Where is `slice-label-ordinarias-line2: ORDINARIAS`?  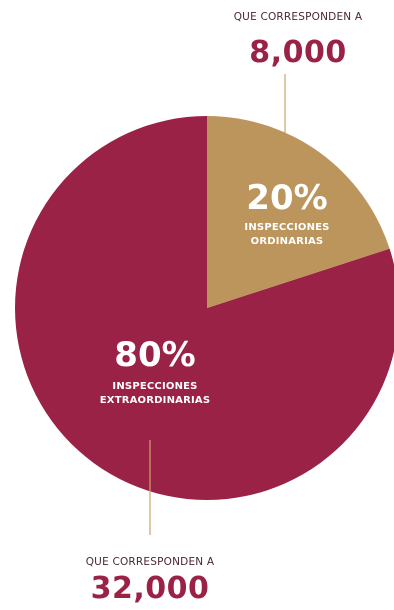
slice-label-ordinarias-line2: ORDINARIAS is located at coordinates (287, 241).